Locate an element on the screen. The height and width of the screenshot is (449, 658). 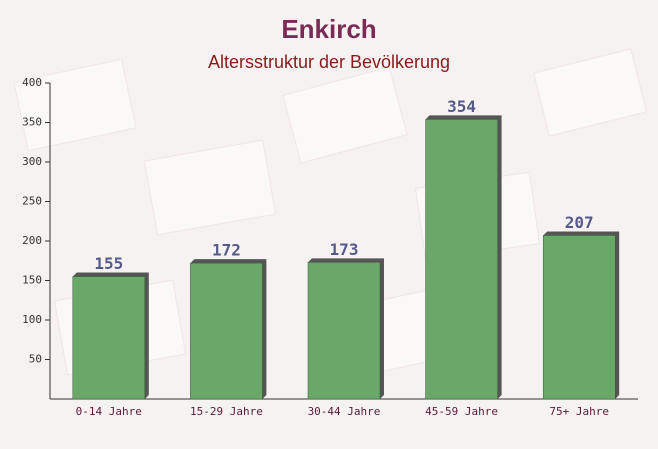
y-tick-label: 100 is located at coordinates (32, 319).